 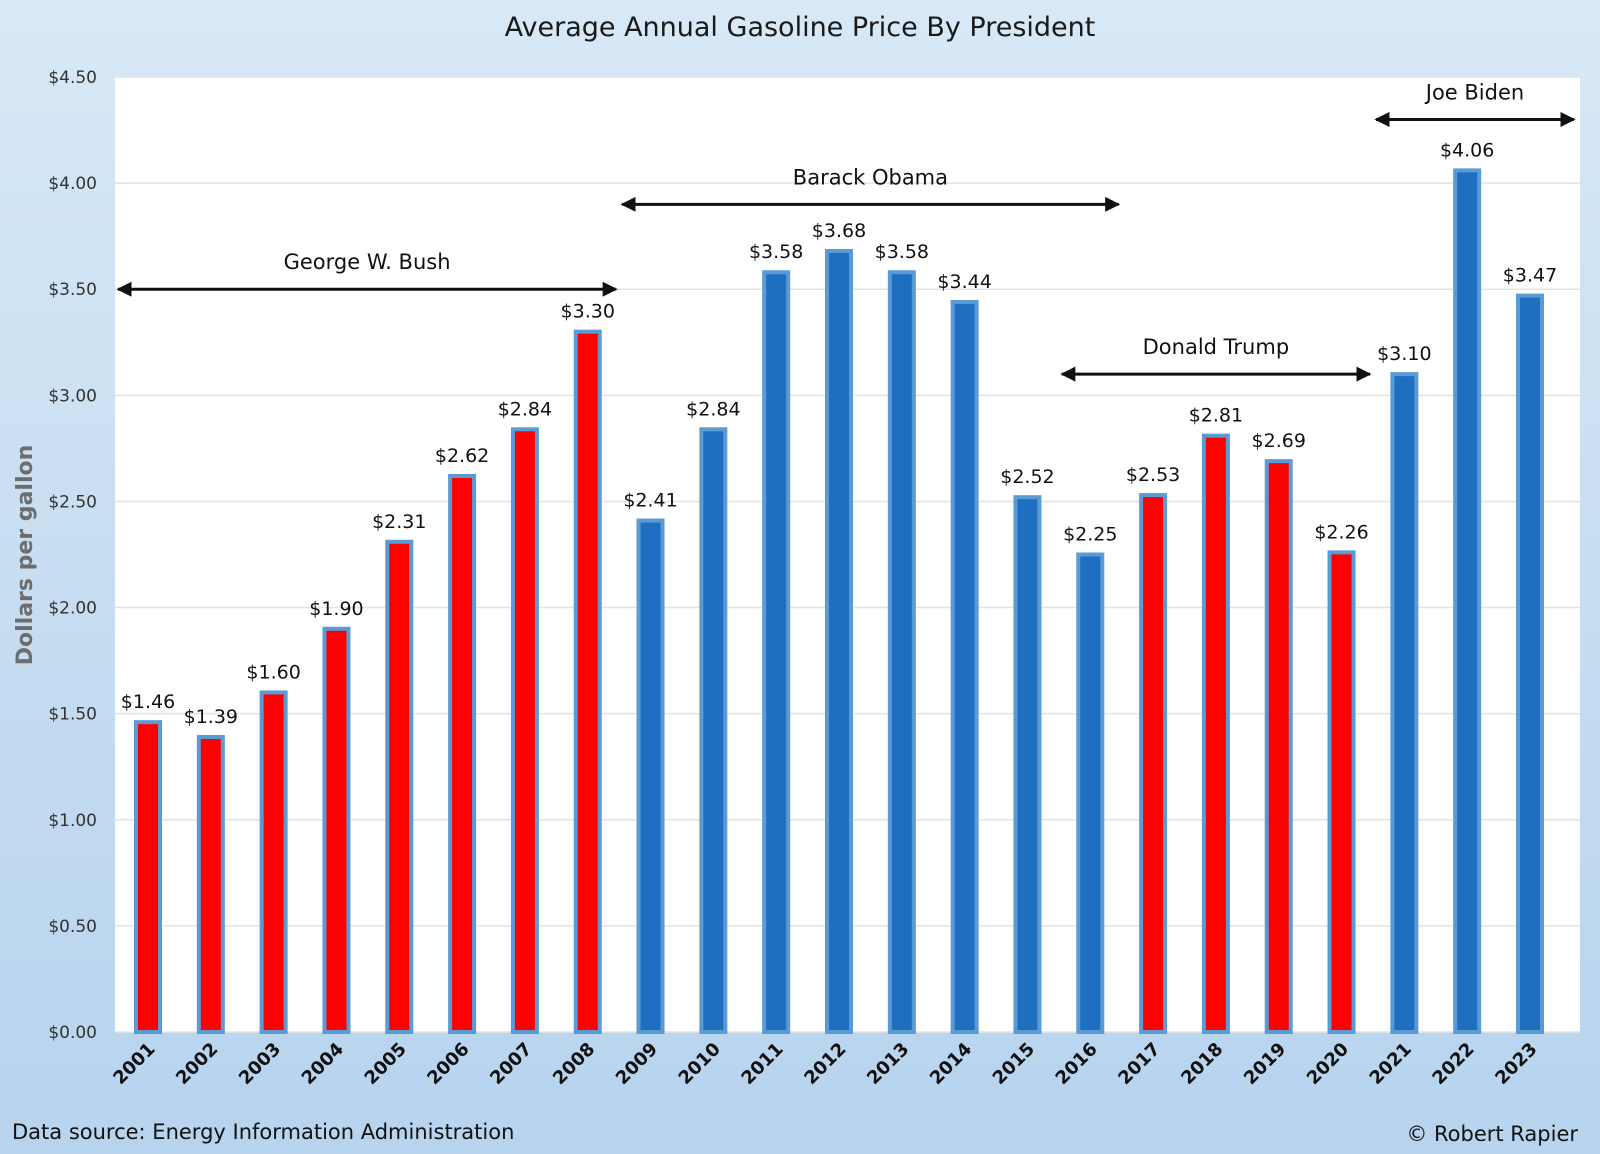 I want to click on y-tick-label: $2.50, so click(x=72, y=502).